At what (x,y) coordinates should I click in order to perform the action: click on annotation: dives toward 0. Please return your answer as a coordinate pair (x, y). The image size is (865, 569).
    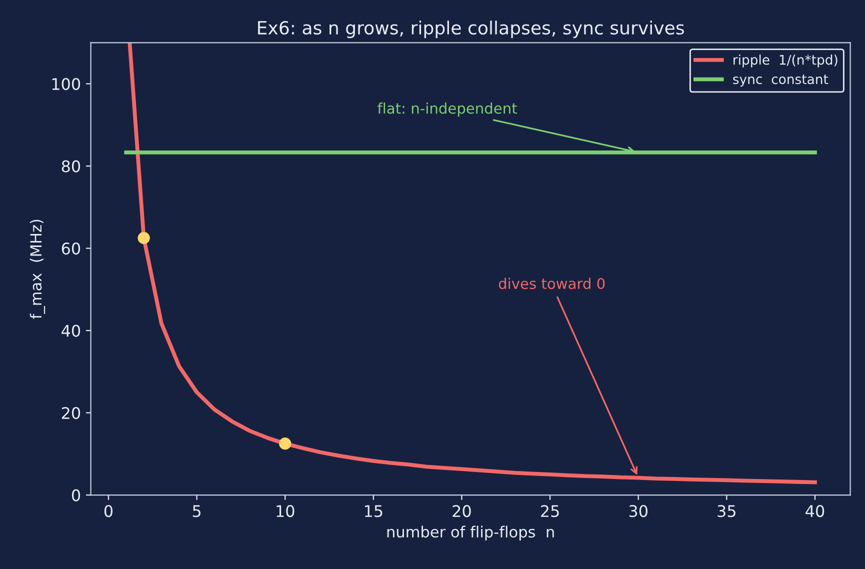
    Looking at the image, I should click on (551, 284).